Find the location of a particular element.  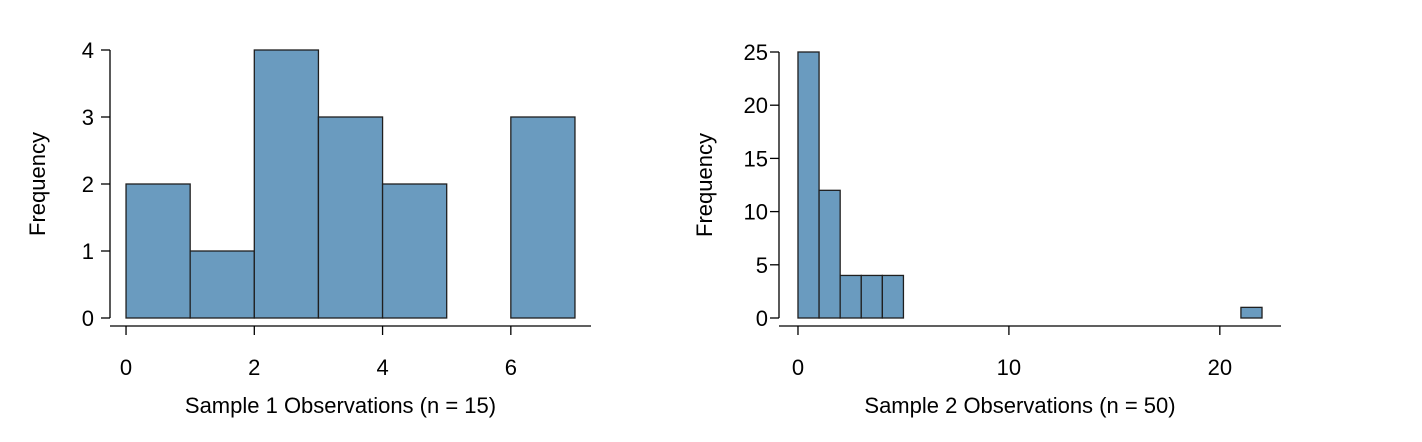

x-axis-title: Sample 2 Observations (n = 50) is located at coordinates (1019, 405).